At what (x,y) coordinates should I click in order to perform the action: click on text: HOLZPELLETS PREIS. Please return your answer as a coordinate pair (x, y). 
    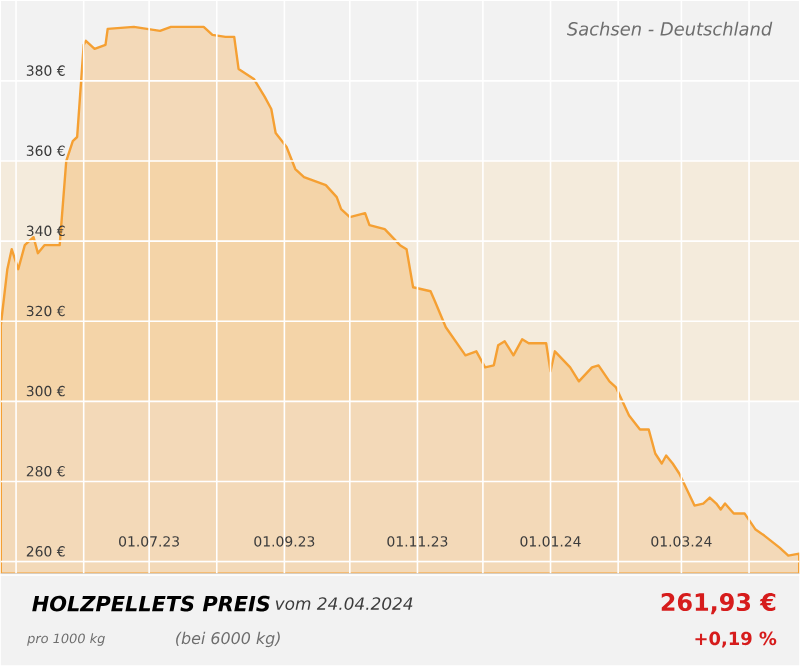
    Looking at the image, I should click on (151, 603).